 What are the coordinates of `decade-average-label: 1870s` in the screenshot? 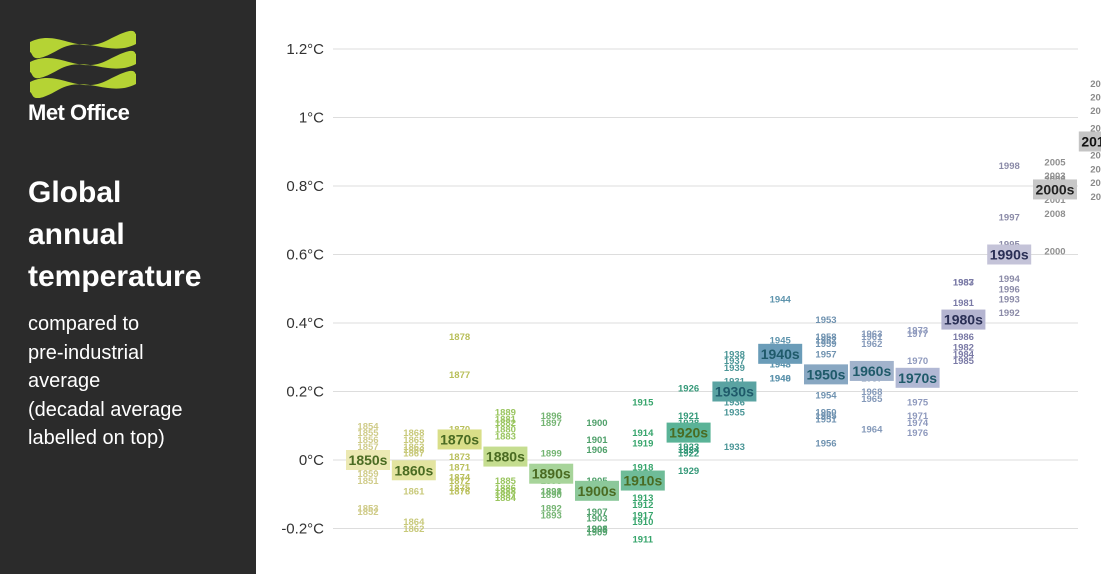 It's located at (459, 439).